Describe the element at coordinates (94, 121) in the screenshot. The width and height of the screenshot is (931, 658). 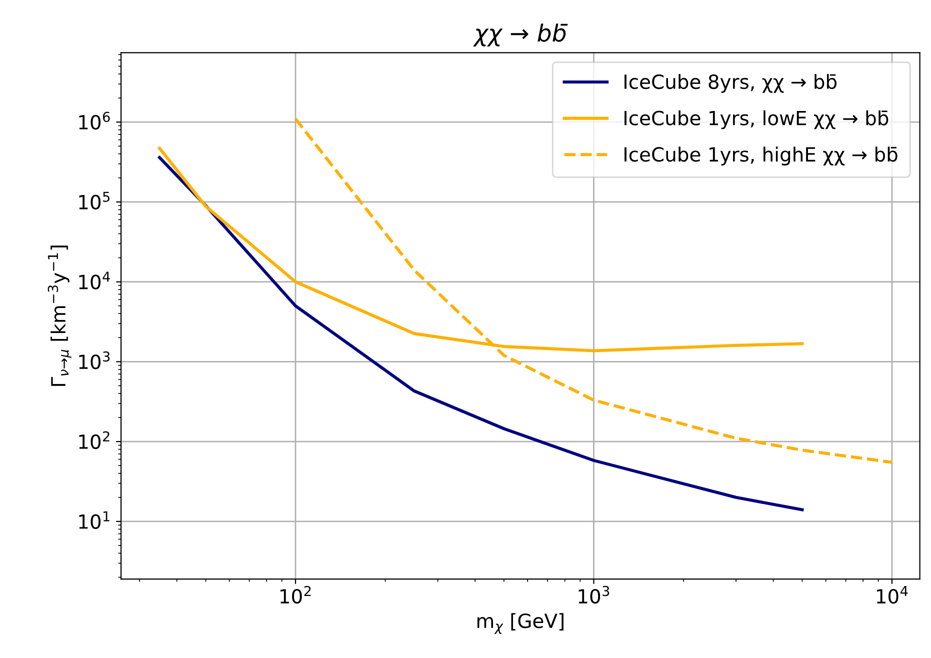
I see `y-tick-label: 10$^{6}$` at that location.